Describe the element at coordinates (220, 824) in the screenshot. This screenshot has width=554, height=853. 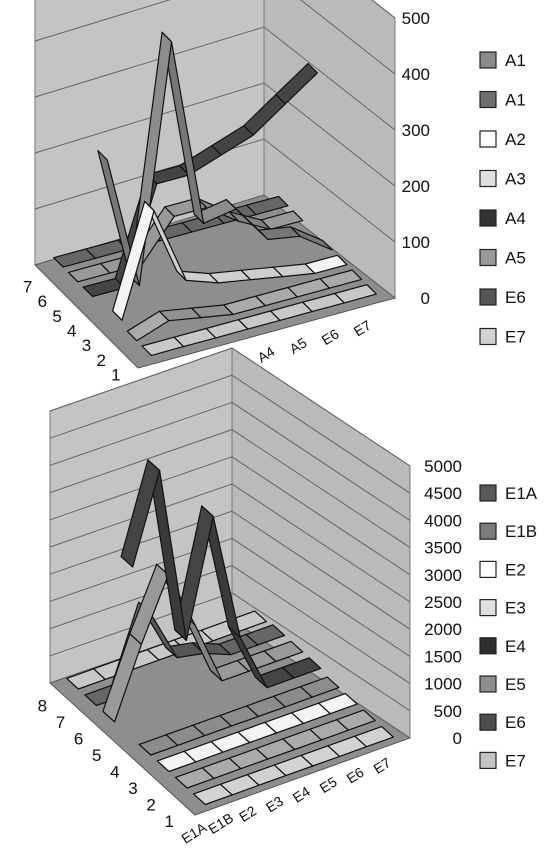
I see `x-category-label: E1B` at that location.